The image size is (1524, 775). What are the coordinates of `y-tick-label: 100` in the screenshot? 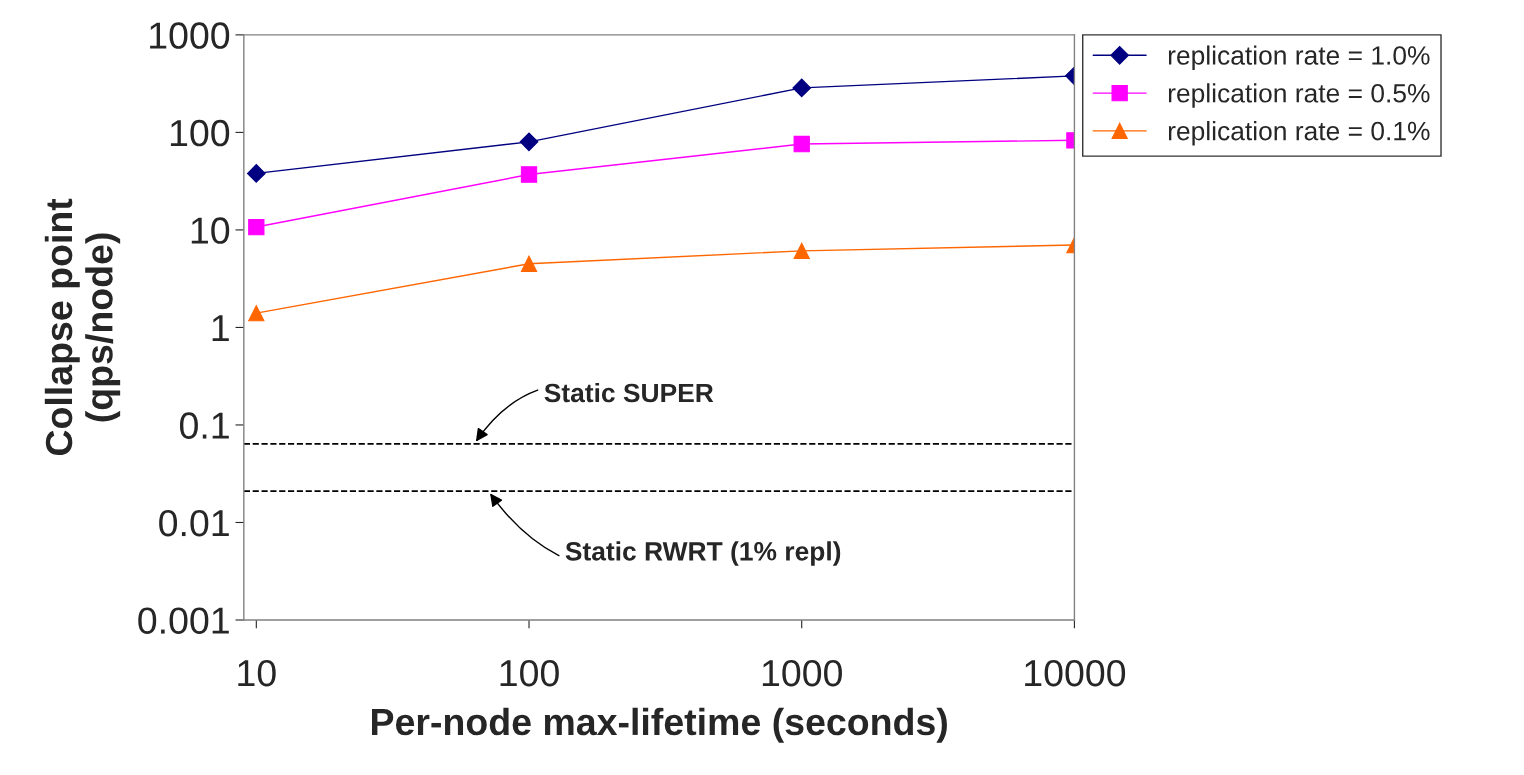 It's located at (200, 133).